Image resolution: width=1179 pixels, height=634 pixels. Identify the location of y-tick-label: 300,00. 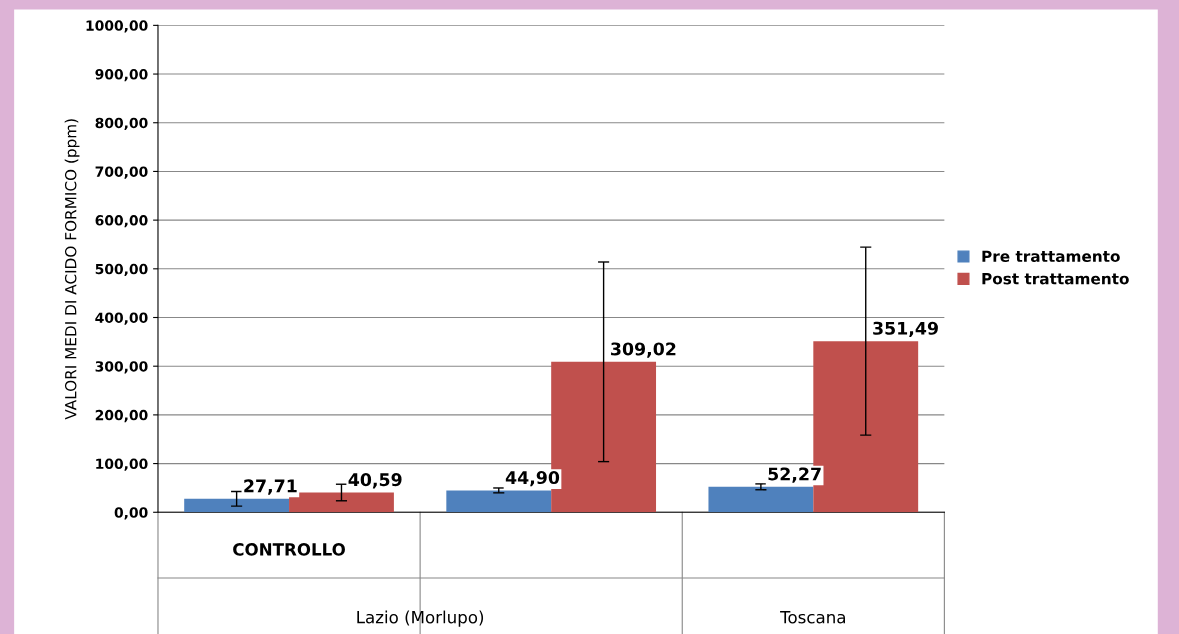
(121, 367).